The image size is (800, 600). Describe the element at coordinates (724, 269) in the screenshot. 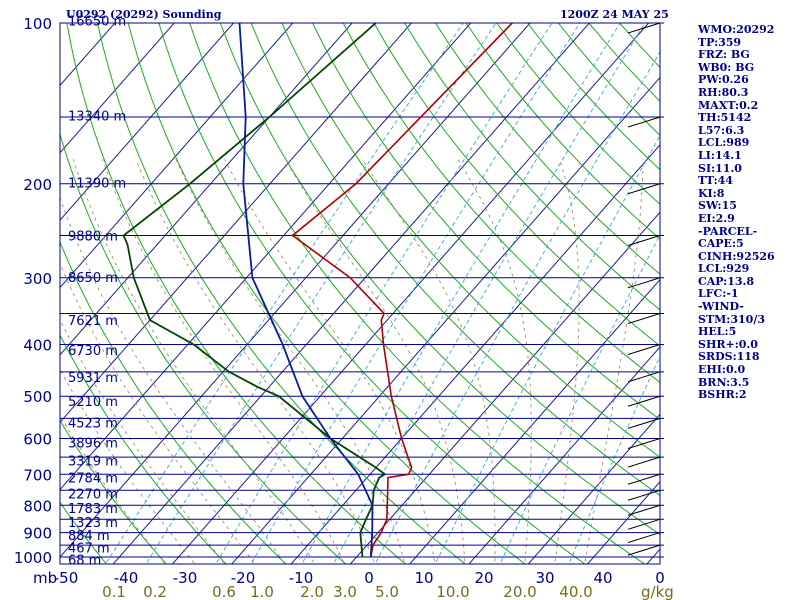

I see `index-item: LCL:929` at that location.